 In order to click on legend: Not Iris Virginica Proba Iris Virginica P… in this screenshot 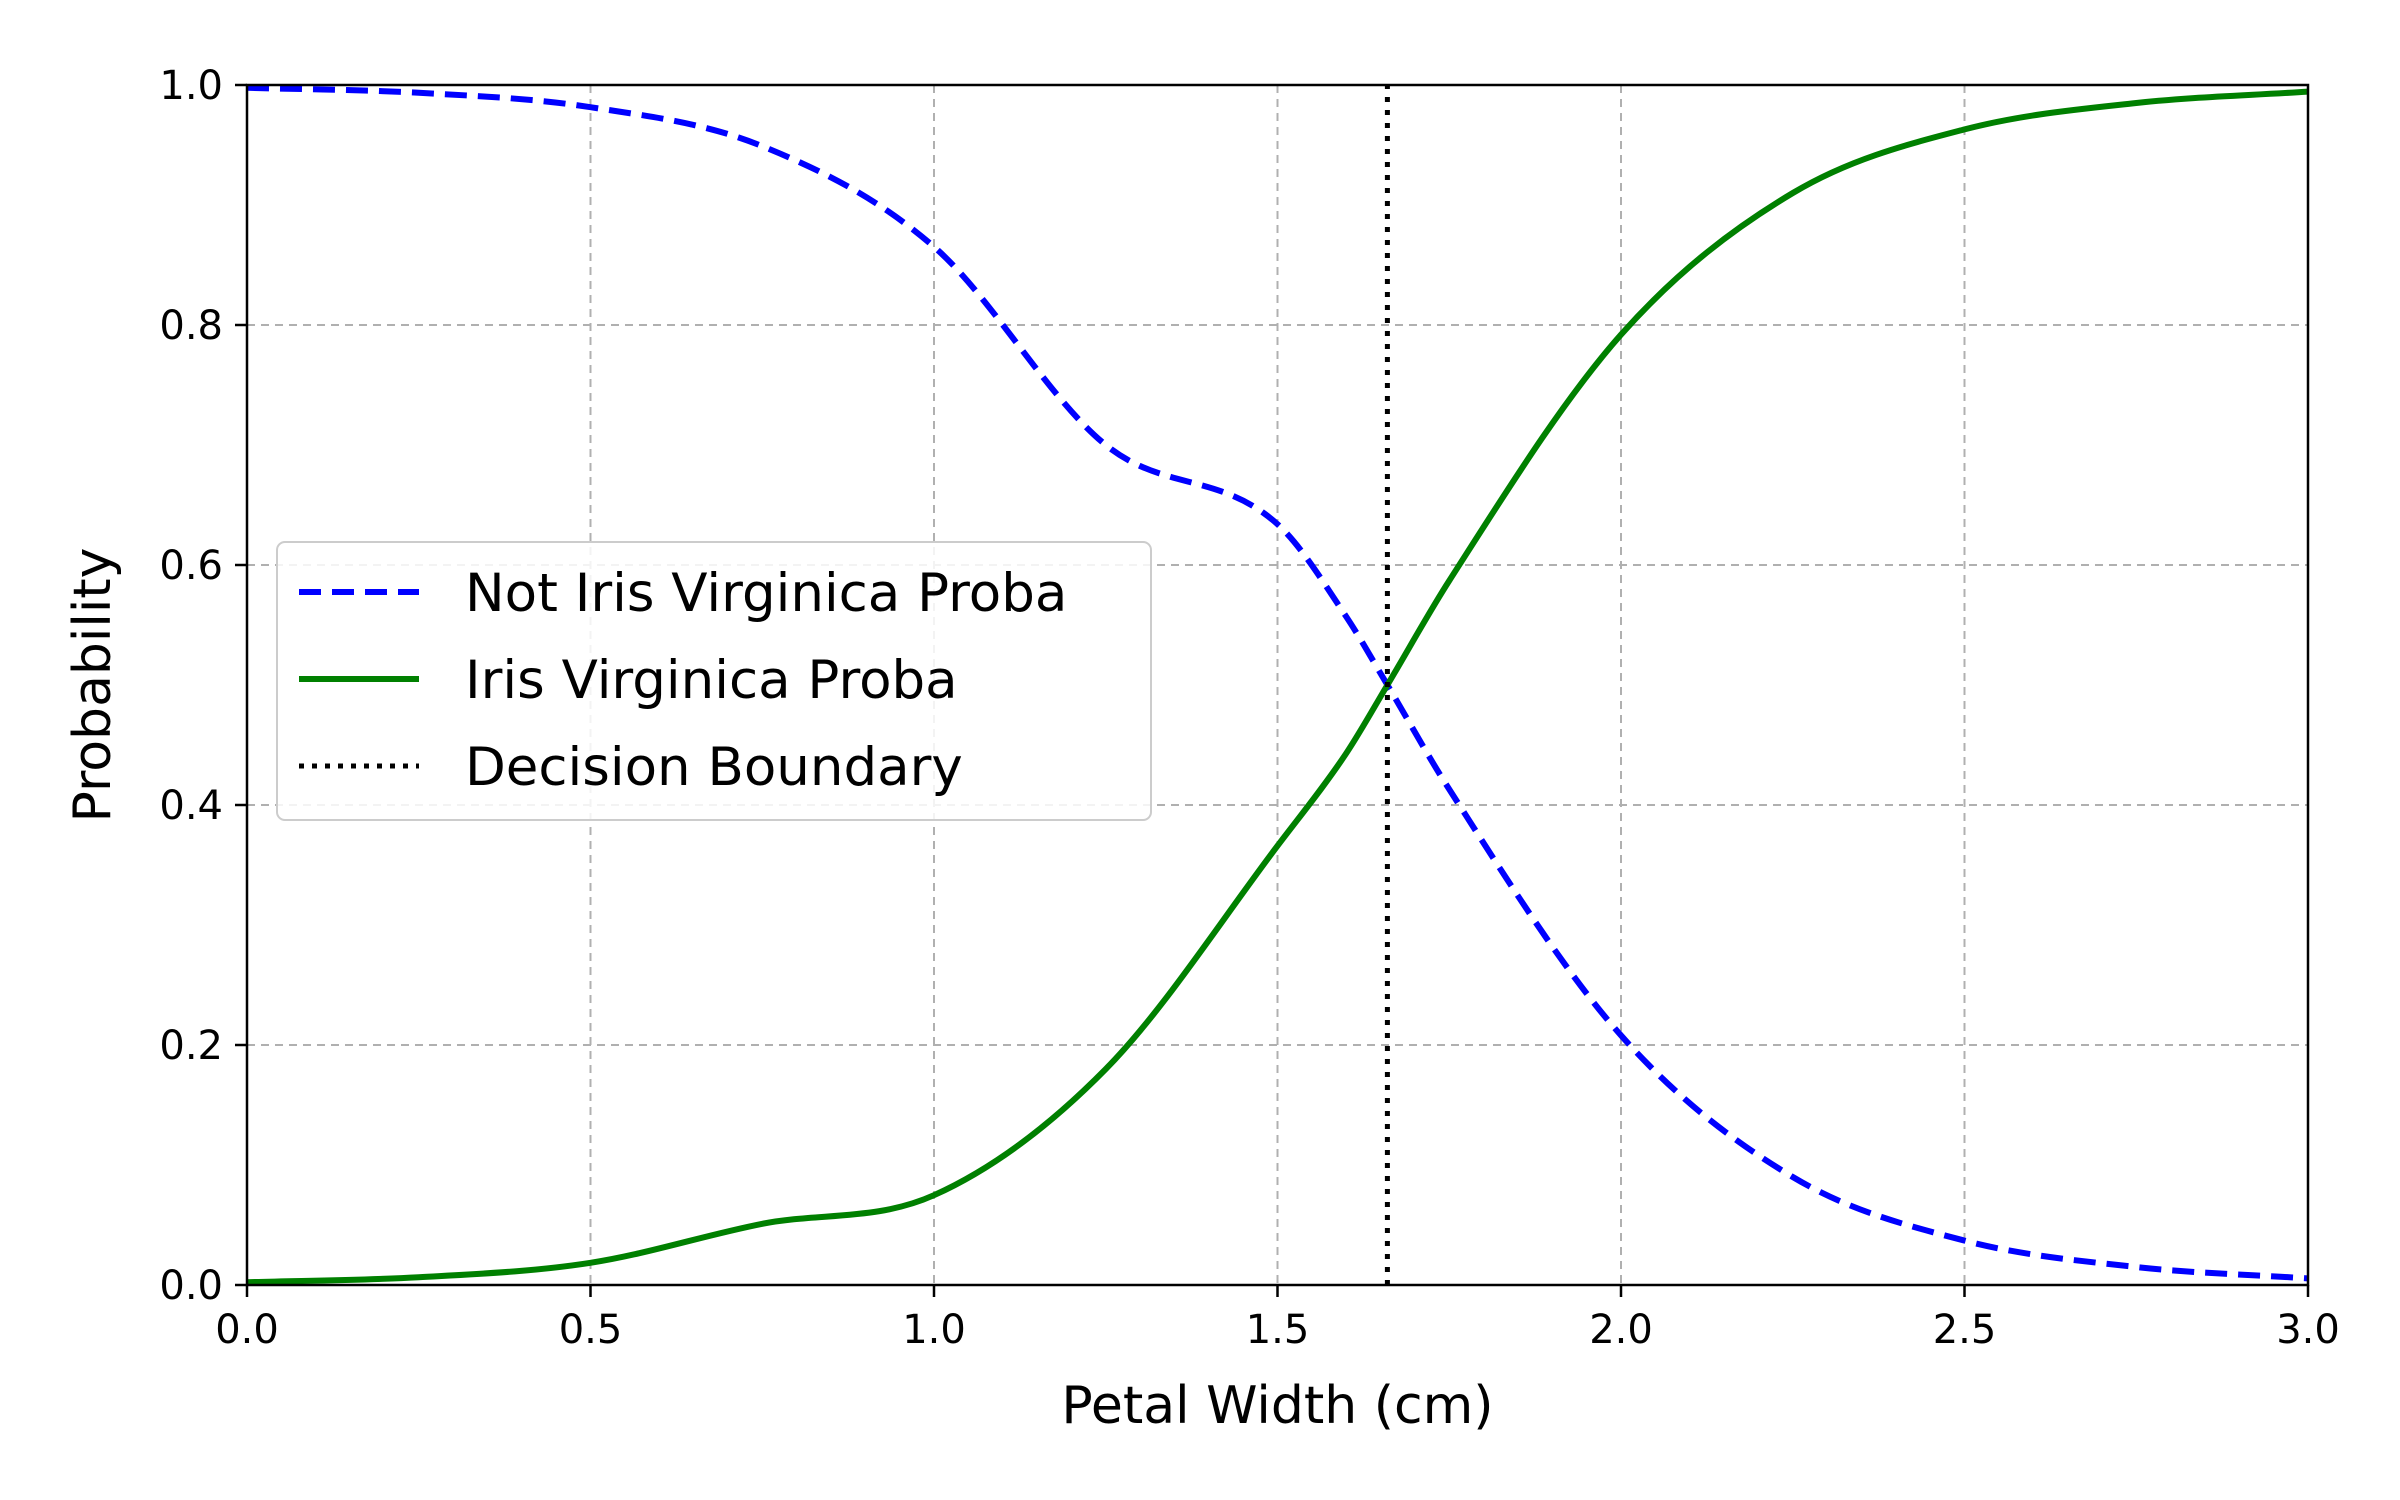, I will do `click(714, 681)`.